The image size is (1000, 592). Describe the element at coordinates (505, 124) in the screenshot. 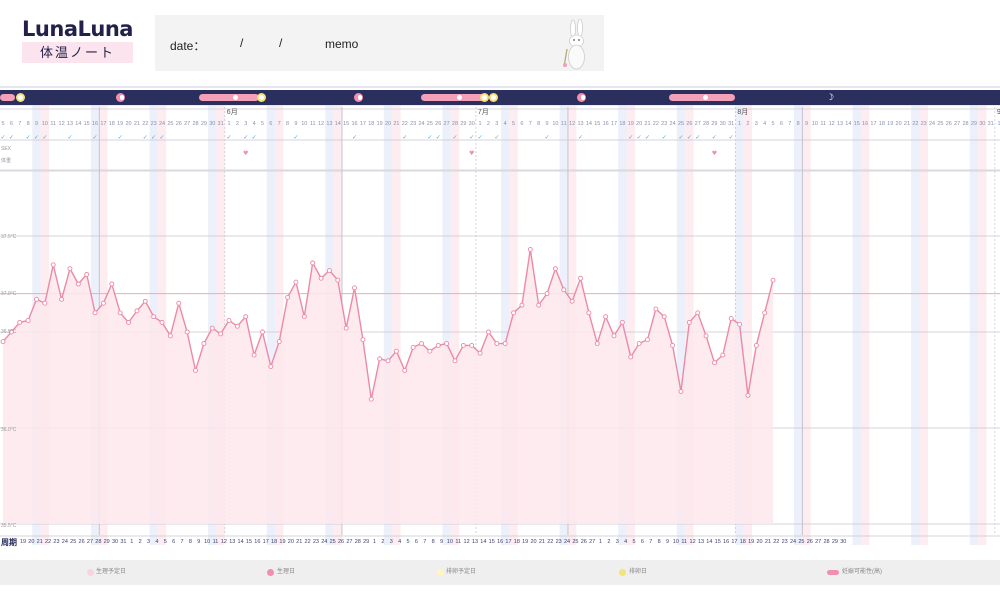

I see `date-label: 4` at that location.